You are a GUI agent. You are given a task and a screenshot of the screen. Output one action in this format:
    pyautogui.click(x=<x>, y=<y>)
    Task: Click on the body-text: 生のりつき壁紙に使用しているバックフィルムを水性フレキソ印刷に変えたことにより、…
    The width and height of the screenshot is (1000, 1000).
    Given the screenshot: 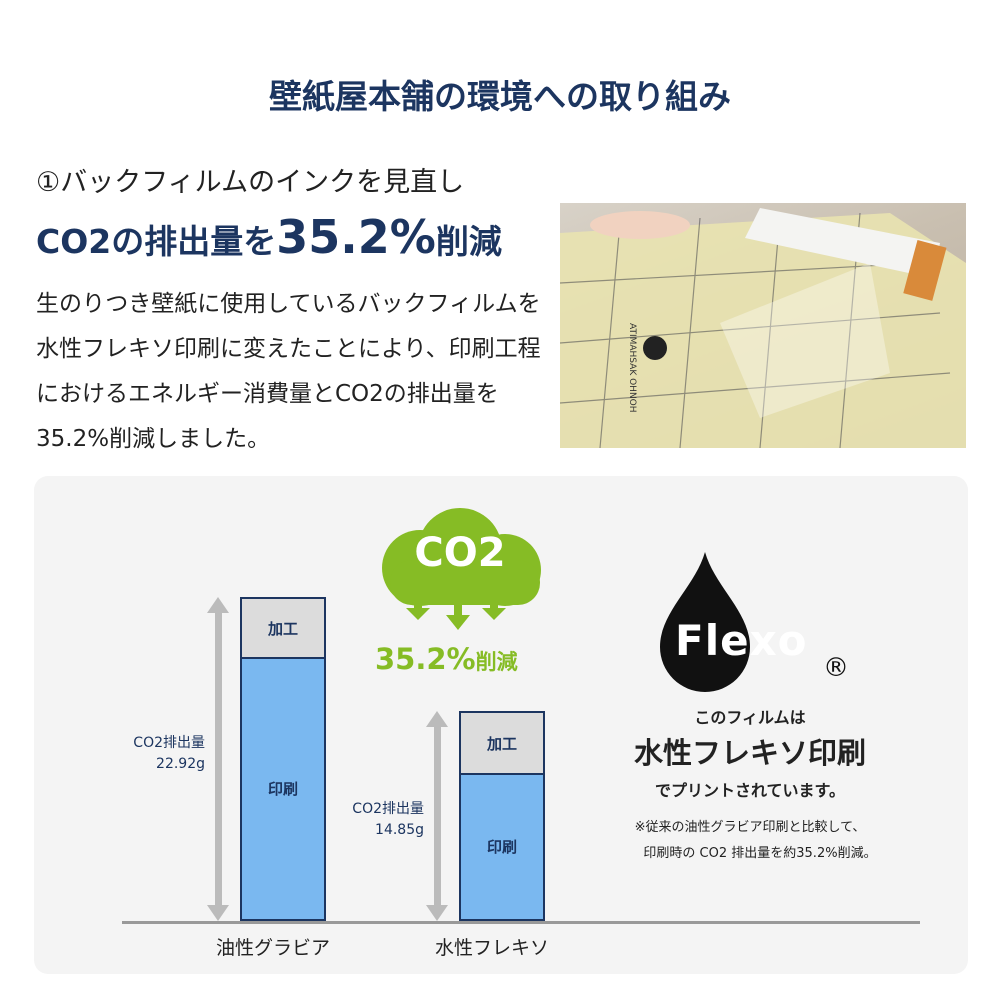 What is the action you would take?
    pyautogui.click(x=288, y=371)
    